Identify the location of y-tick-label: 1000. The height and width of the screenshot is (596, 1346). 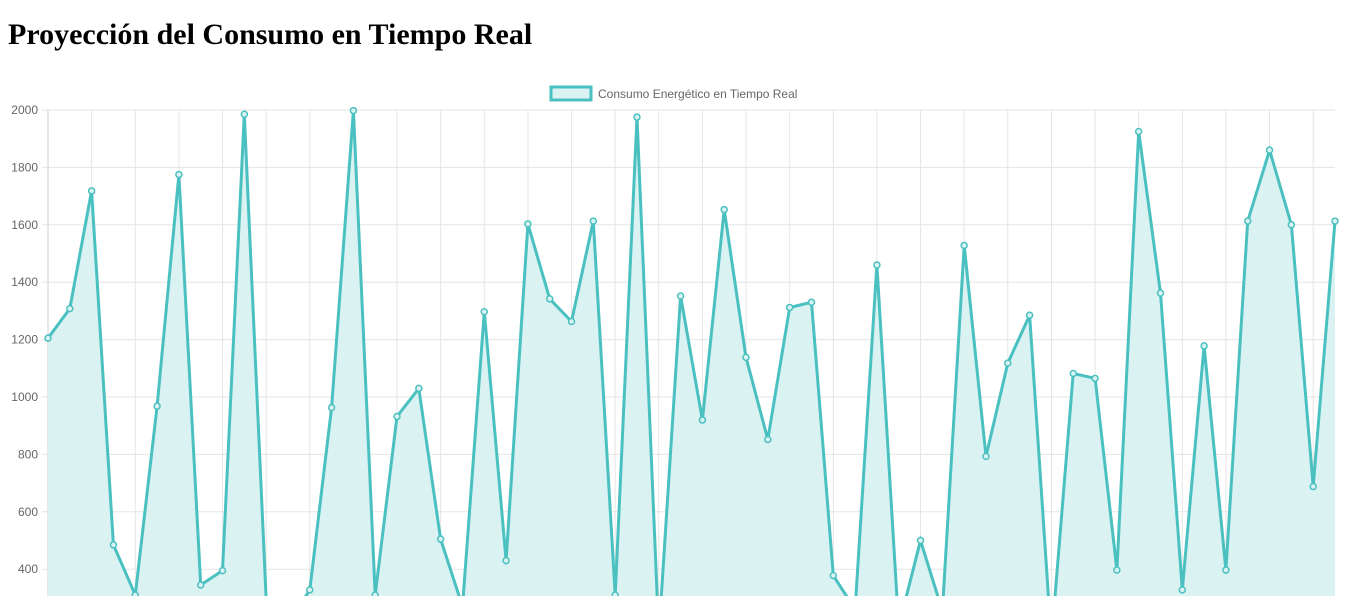
(24, 397).